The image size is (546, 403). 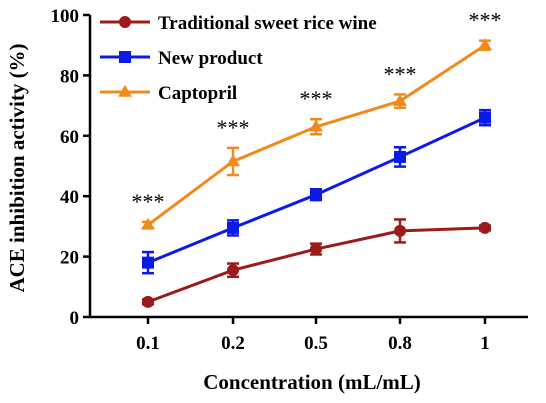 I want to click on series-circle, so click(x=316, y=263).